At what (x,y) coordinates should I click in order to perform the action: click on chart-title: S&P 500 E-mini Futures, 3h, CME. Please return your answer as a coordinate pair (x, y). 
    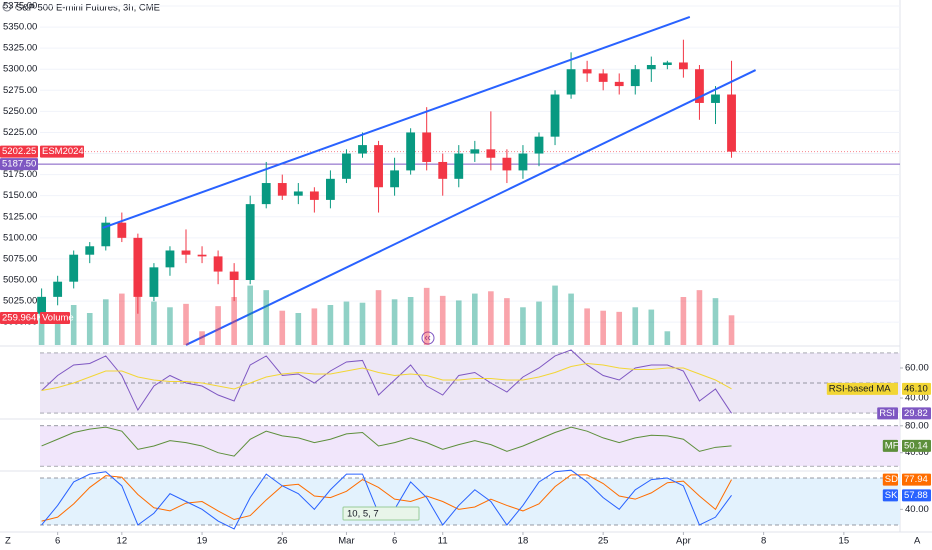
    Looking at the image, I should click on (88, 8).